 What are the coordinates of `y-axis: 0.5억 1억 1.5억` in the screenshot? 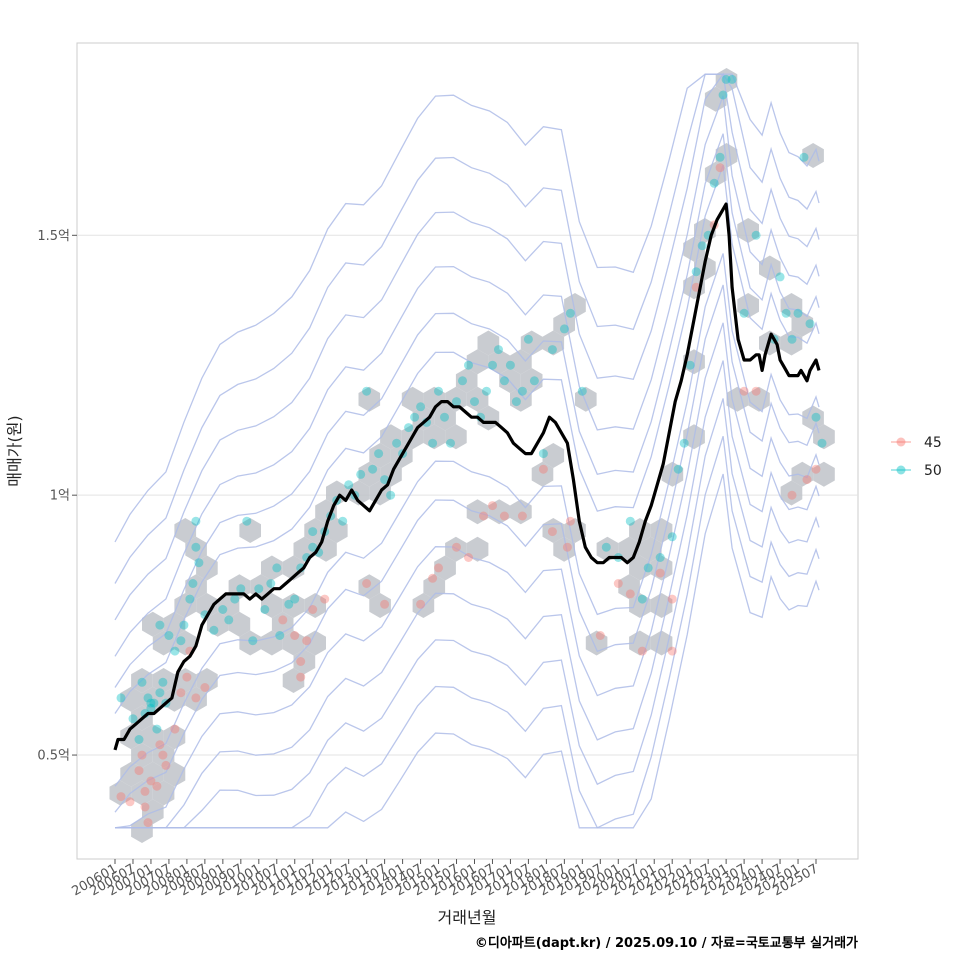 It's located at (57, 496).